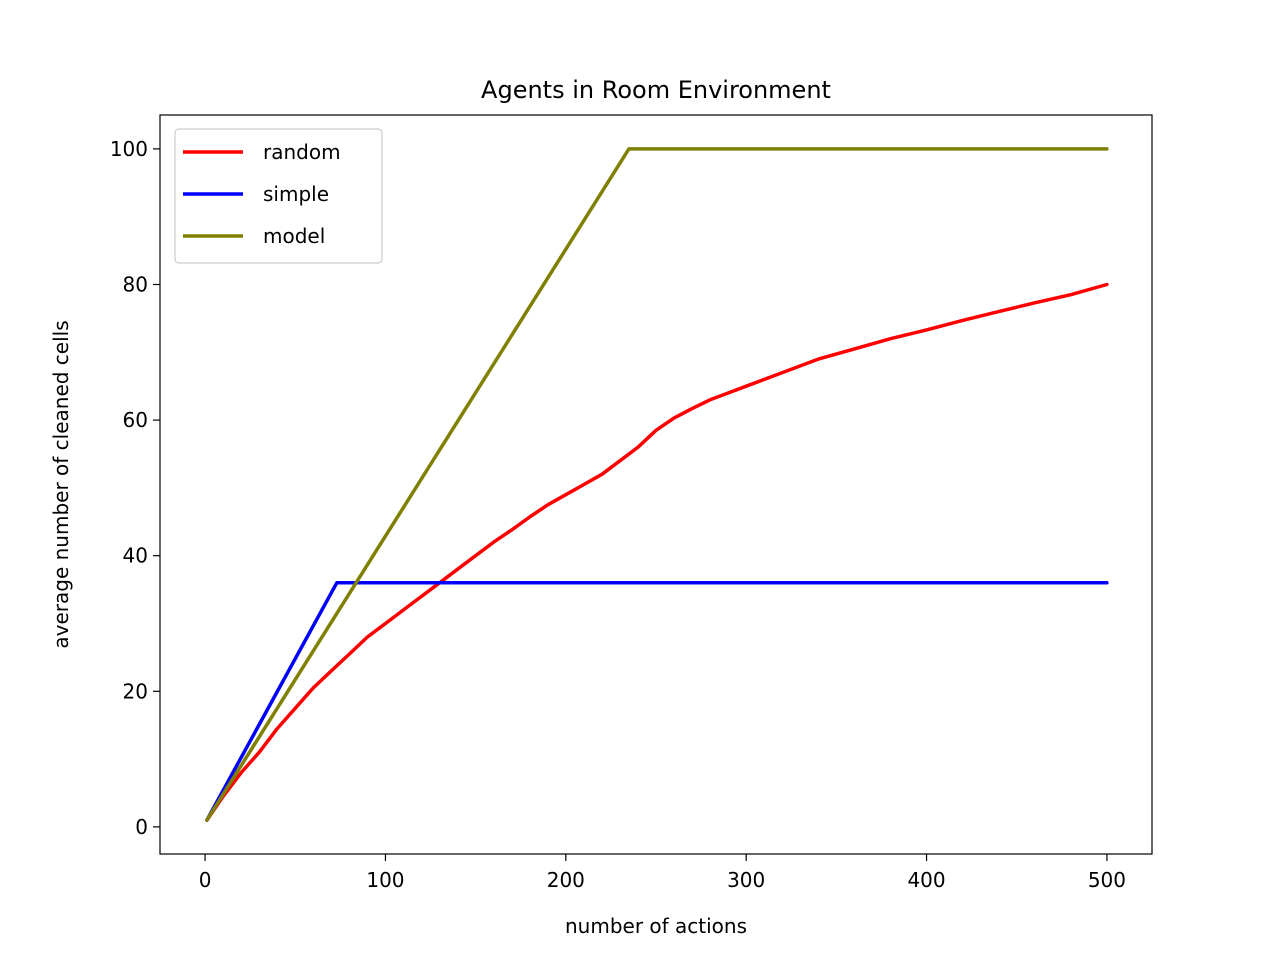 The height and width of the screenshot is (960, 1280). I want to click on x-tick-label: 300, so click(746, 880).